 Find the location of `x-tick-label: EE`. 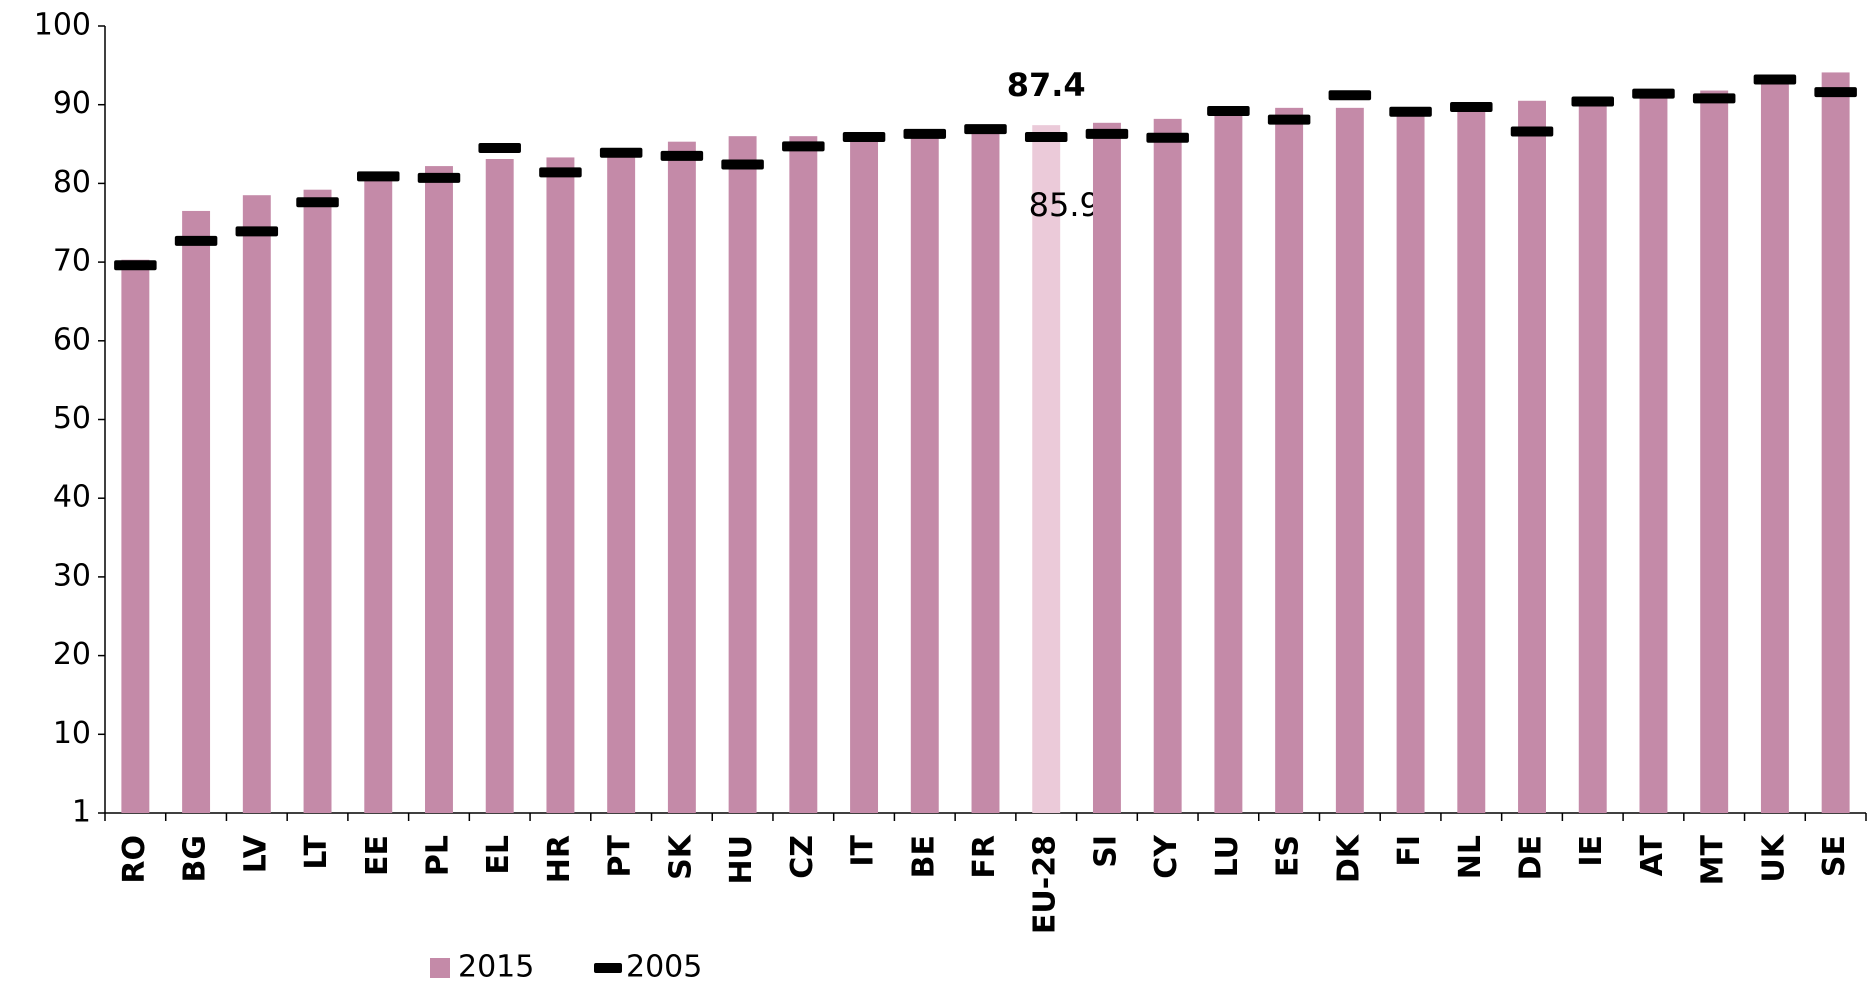

x-tick-label: EE is located at coordinates (377, 855).